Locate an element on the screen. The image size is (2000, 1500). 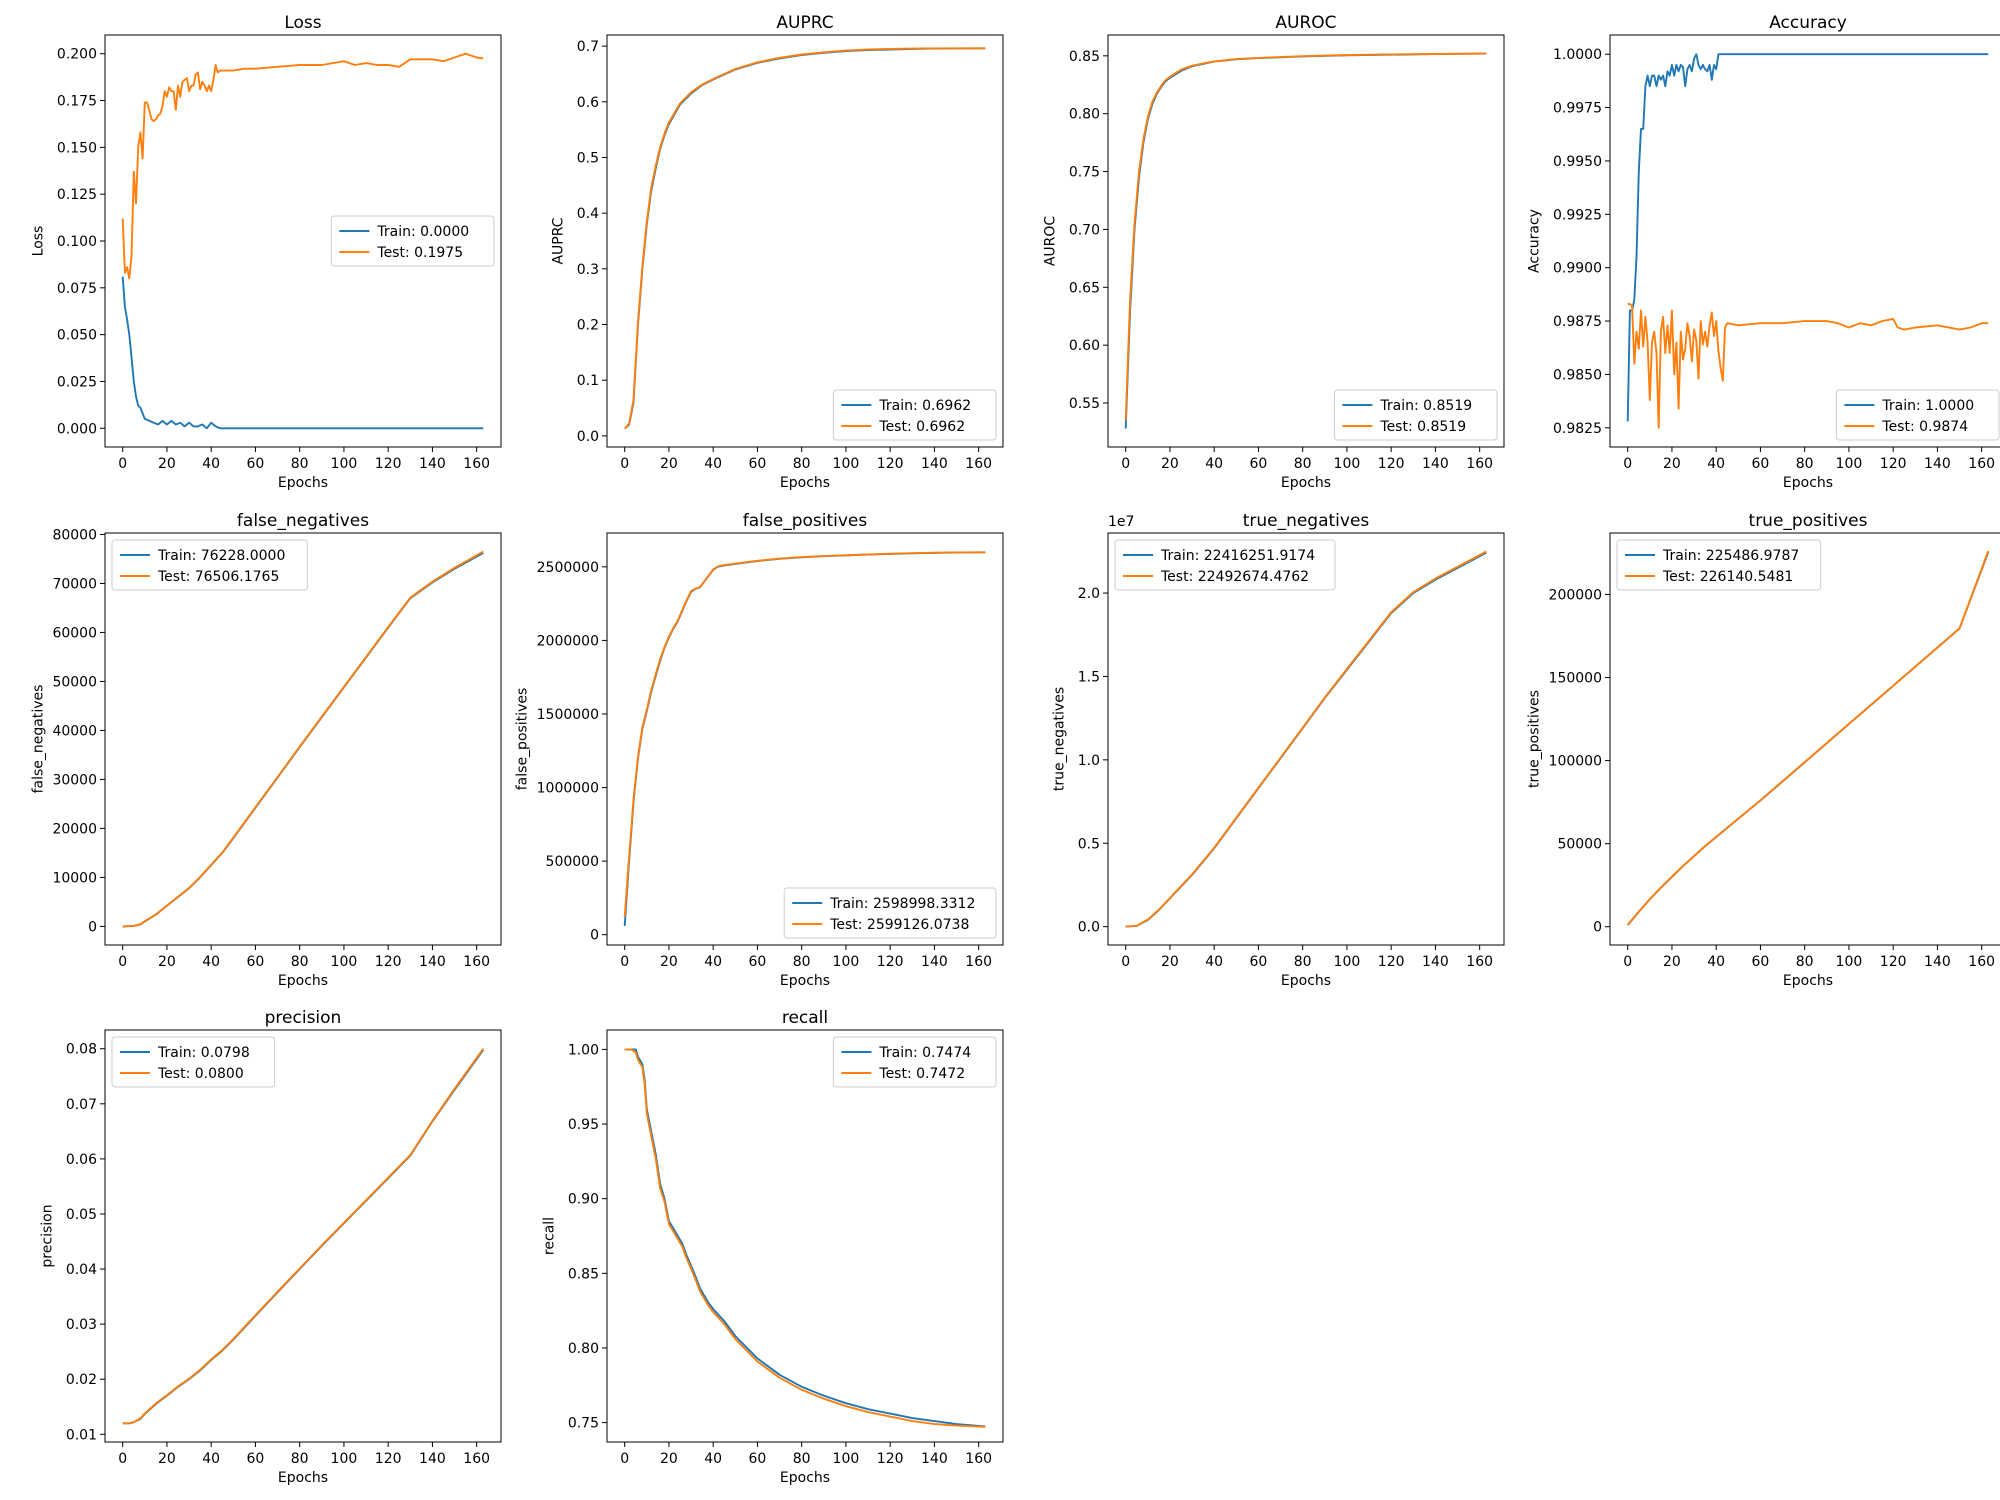
y-tick-label: 0.025 is located at coordinates (77, 382).